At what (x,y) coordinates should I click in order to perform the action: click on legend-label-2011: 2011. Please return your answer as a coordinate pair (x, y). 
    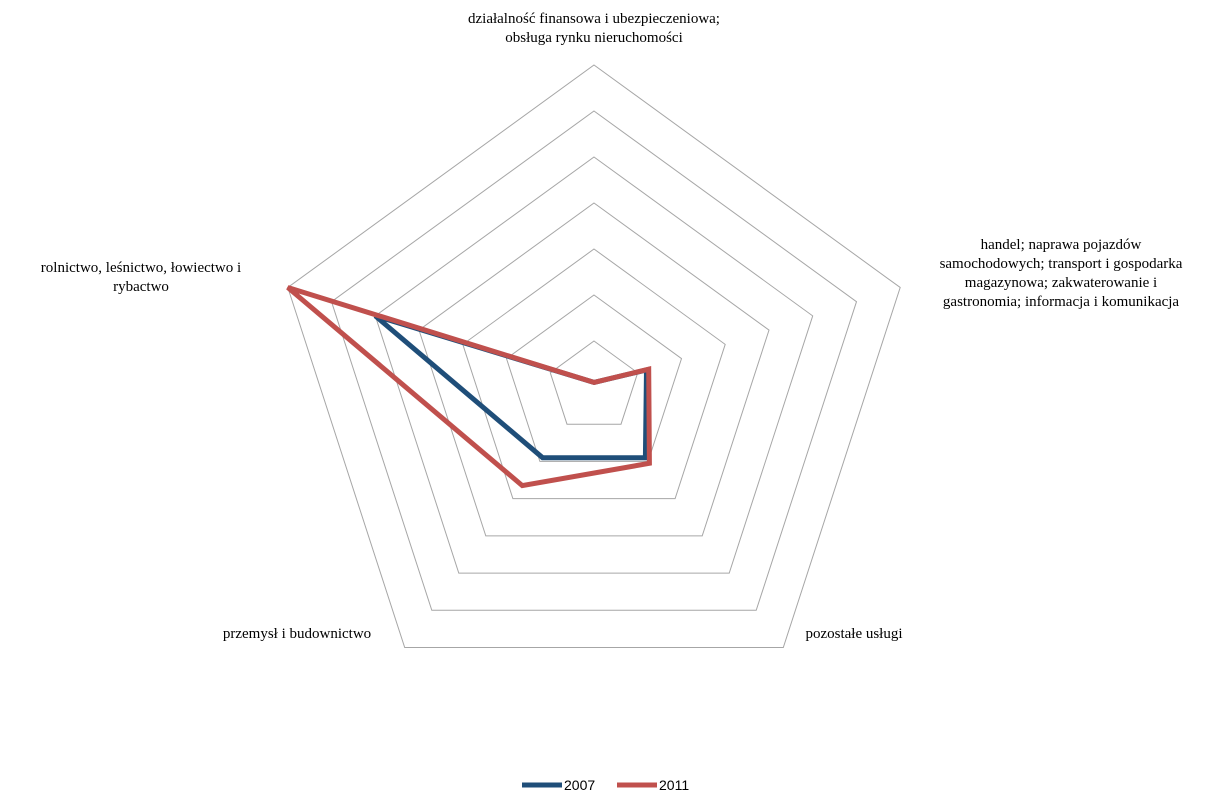
    Looking at the image, I should click on (674, 785).